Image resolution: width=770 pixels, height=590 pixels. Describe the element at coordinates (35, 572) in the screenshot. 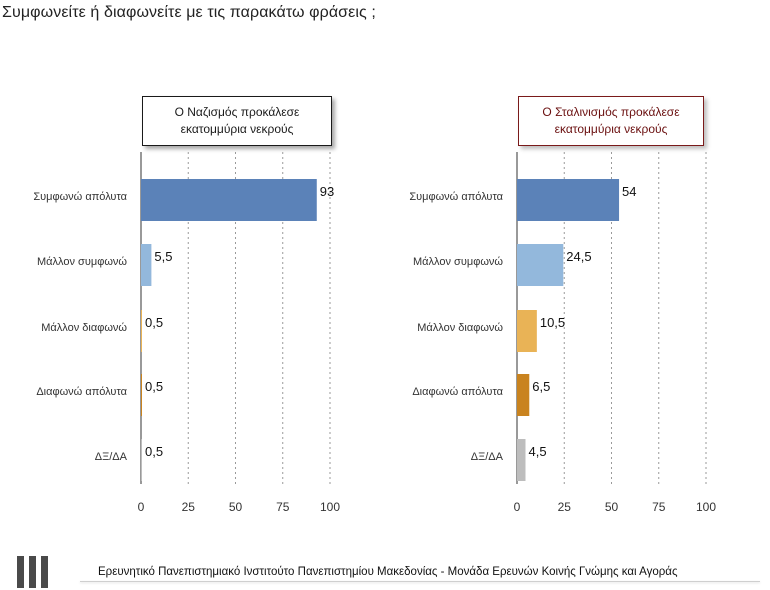

I see `institute-logo` at that location.